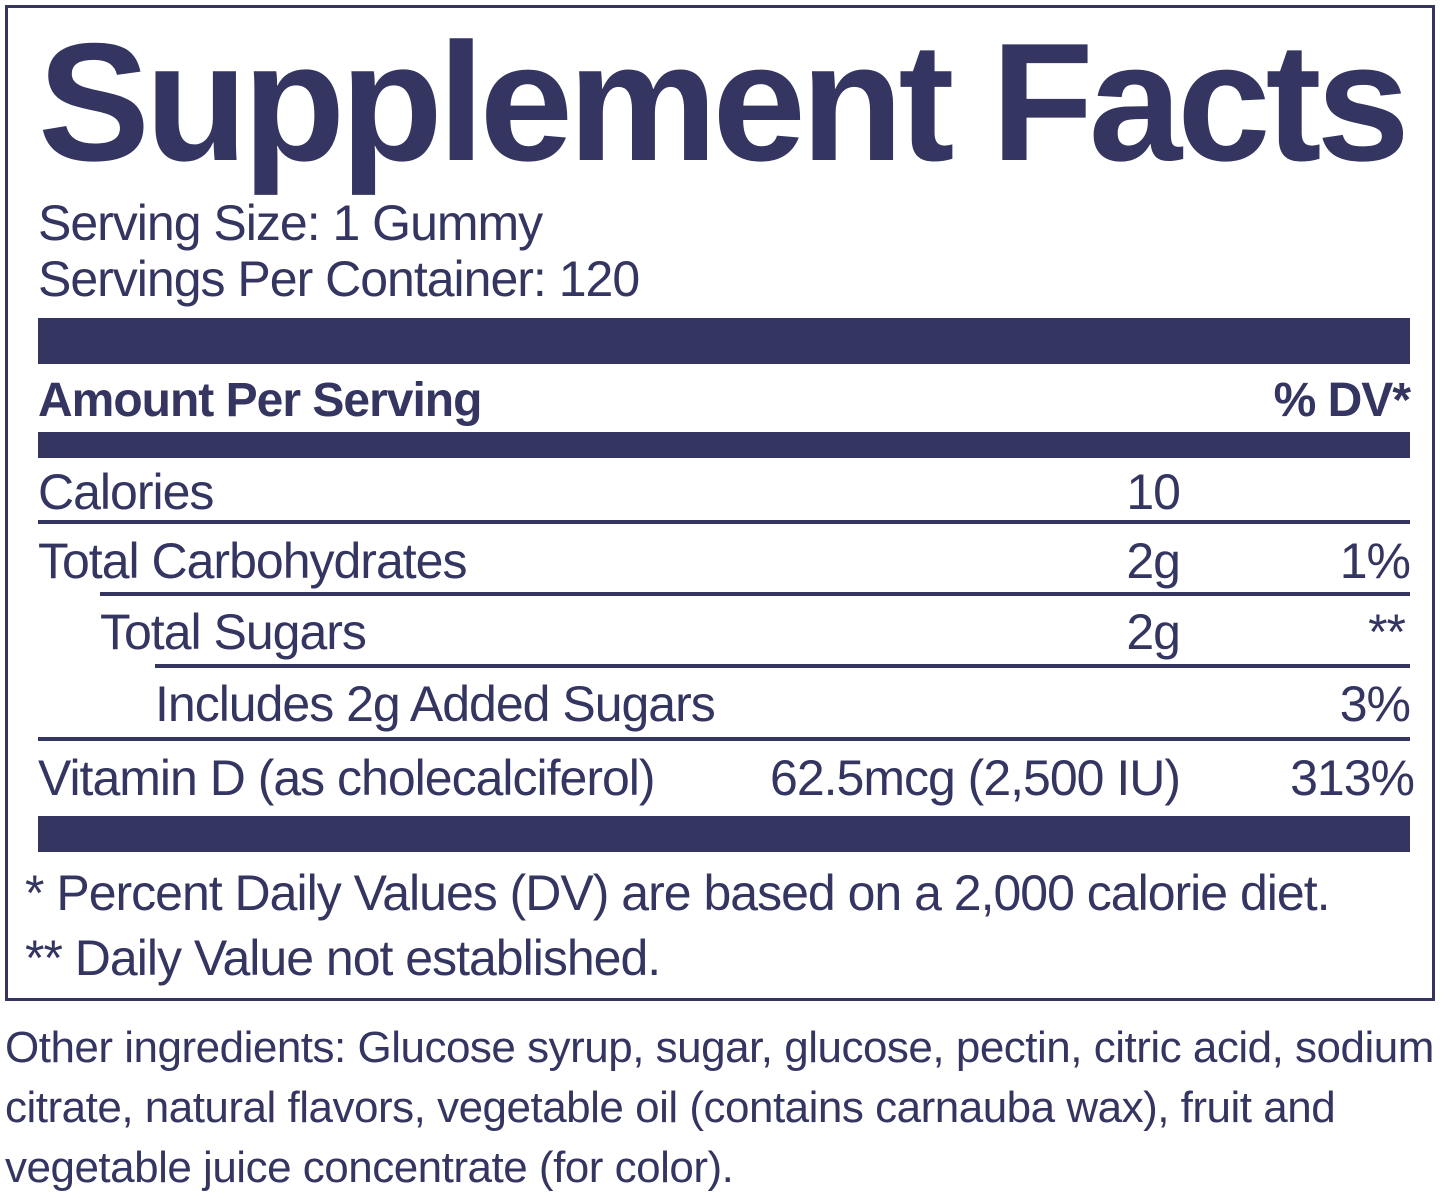  I want to click on row-vitamin-d-name: Vitamin D (as cholecalciferol), so click(347, 778).